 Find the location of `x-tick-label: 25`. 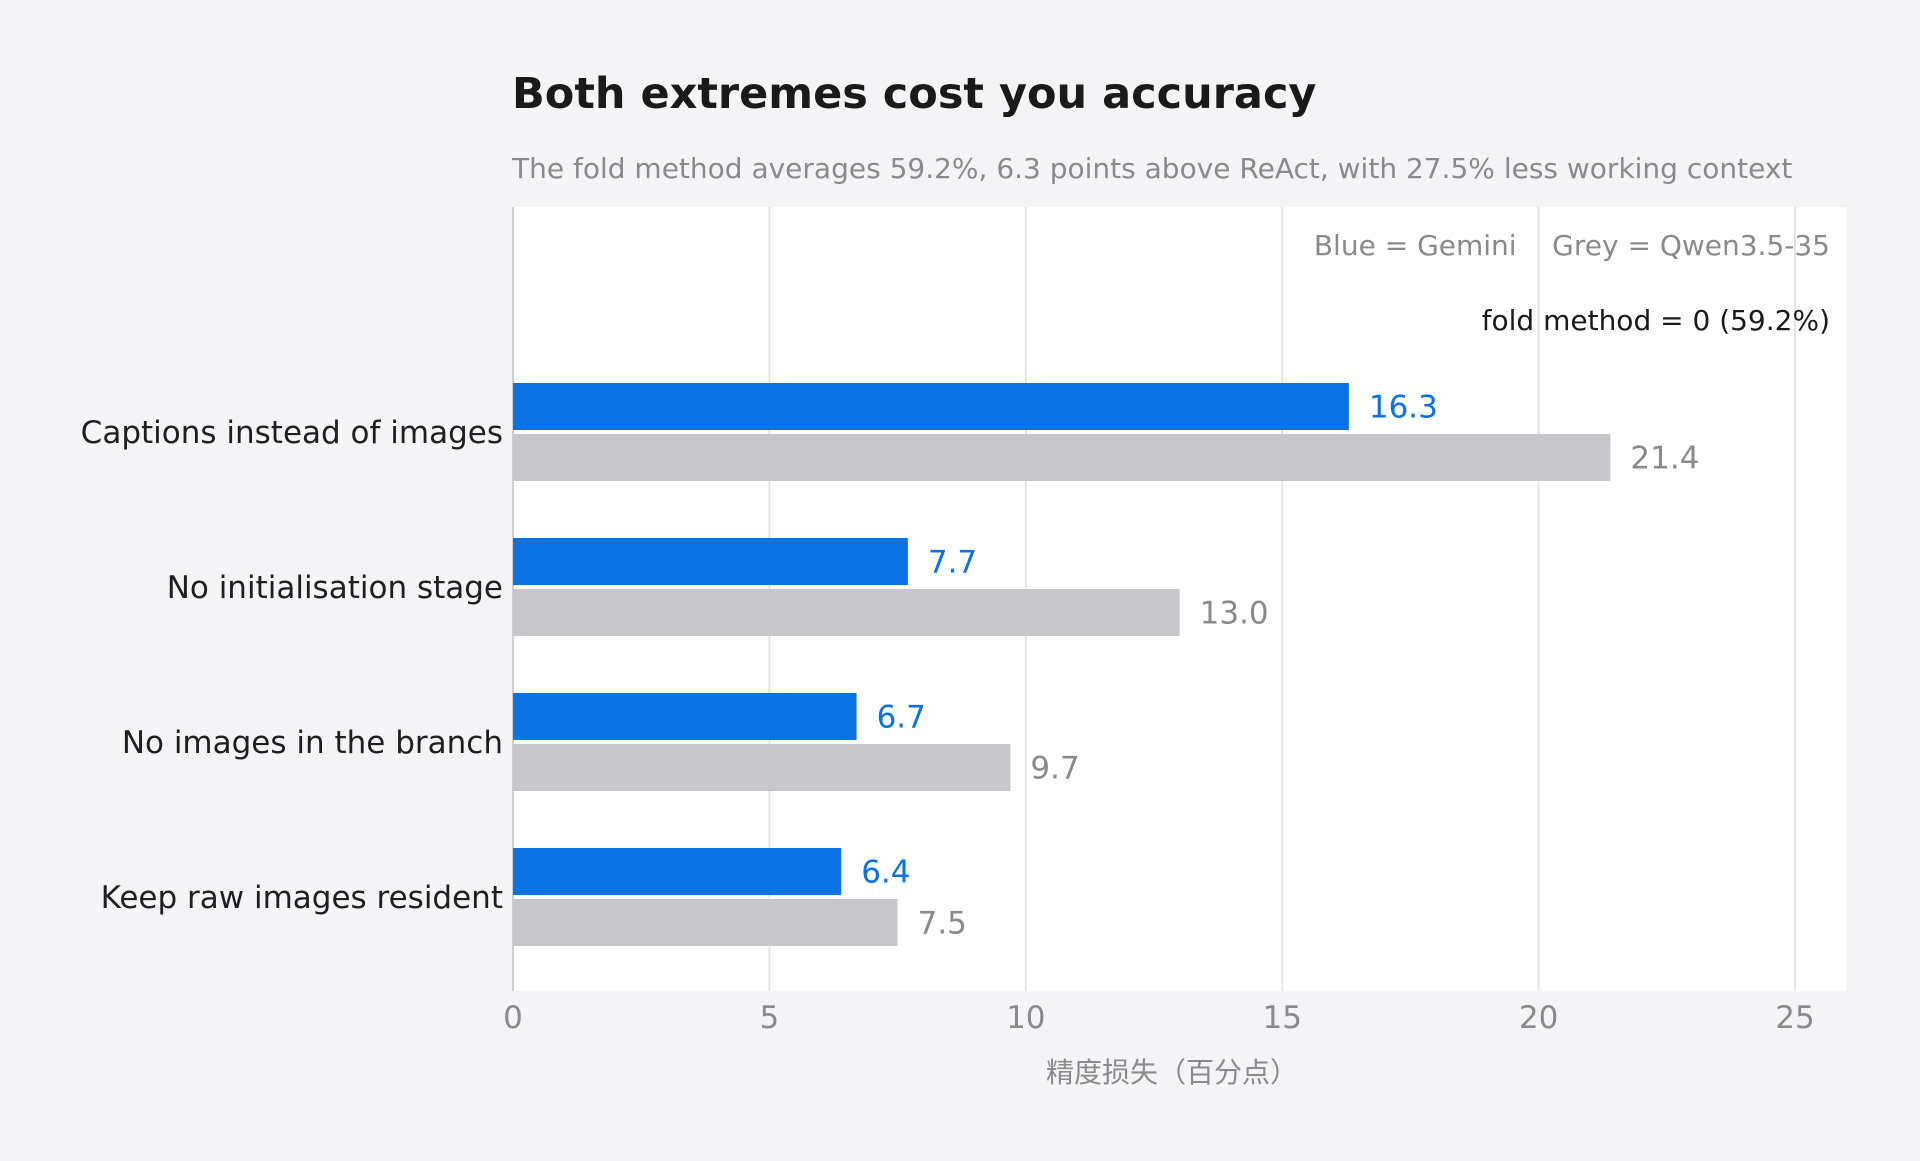

x-tick-label: 25 is located at coordinates (1794, 1018).